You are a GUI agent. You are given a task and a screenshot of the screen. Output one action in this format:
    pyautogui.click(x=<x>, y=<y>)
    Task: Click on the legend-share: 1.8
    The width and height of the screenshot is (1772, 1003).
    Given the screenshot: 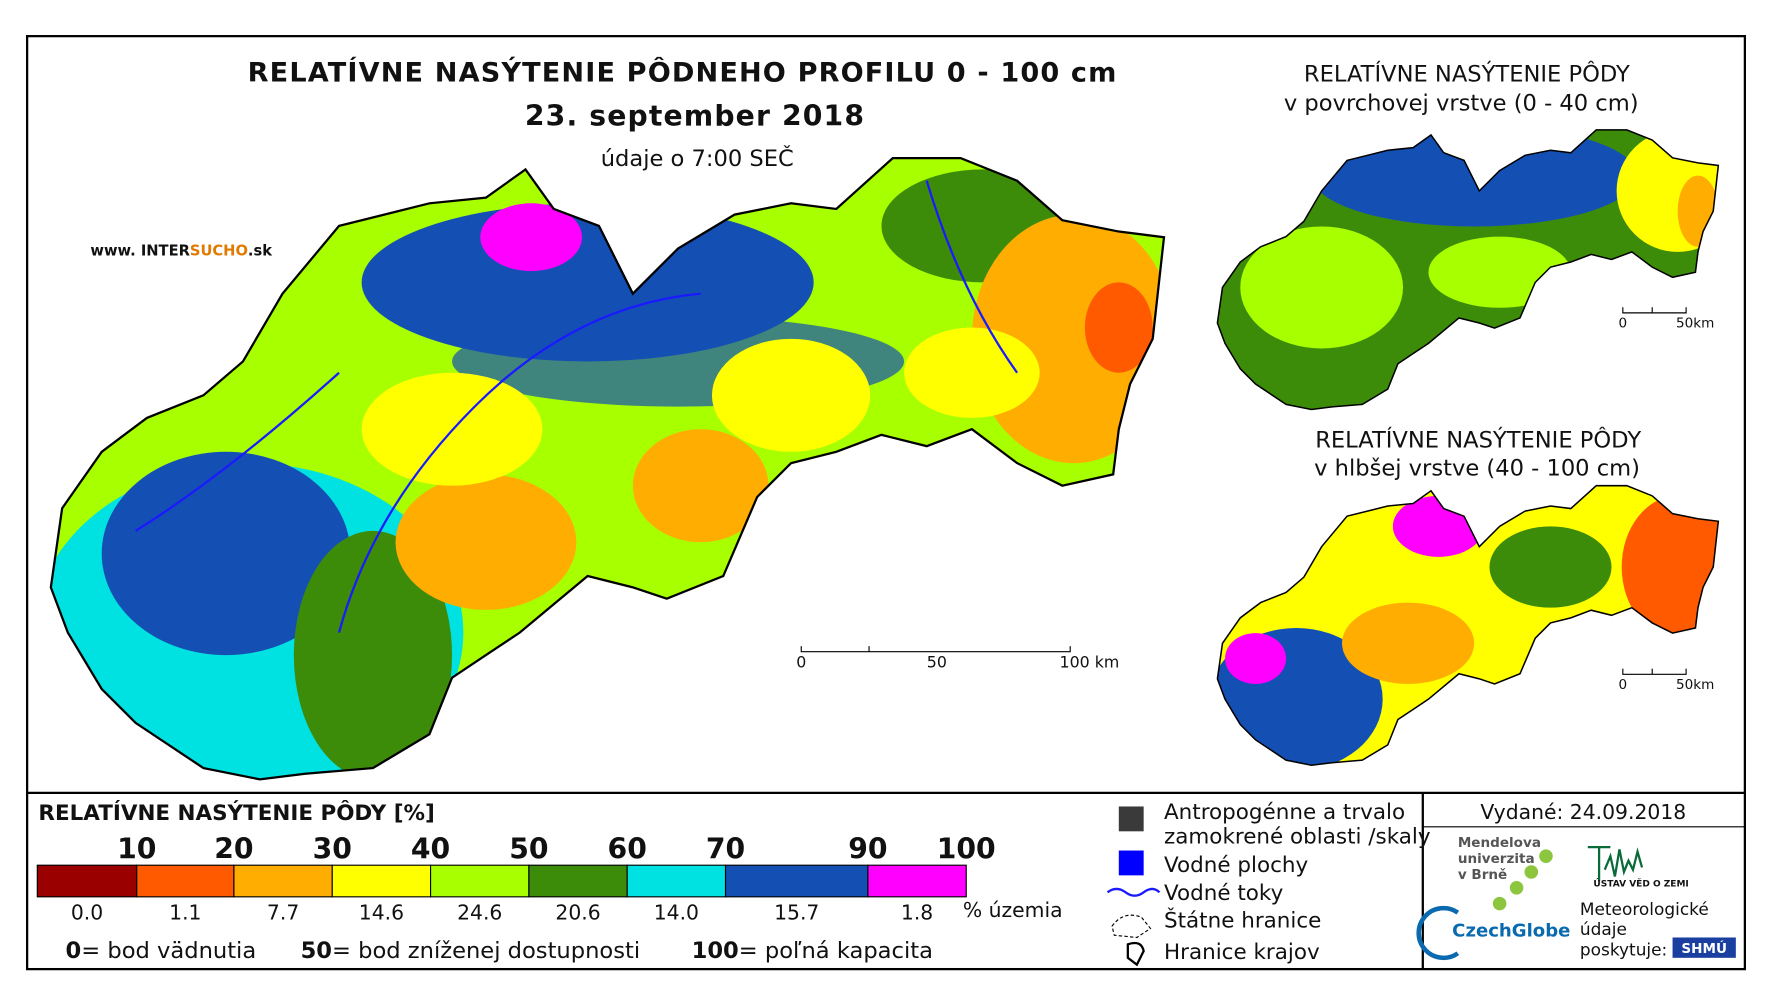 What is the action you would take?
    pyautogui.click(x=917, y=912)
    